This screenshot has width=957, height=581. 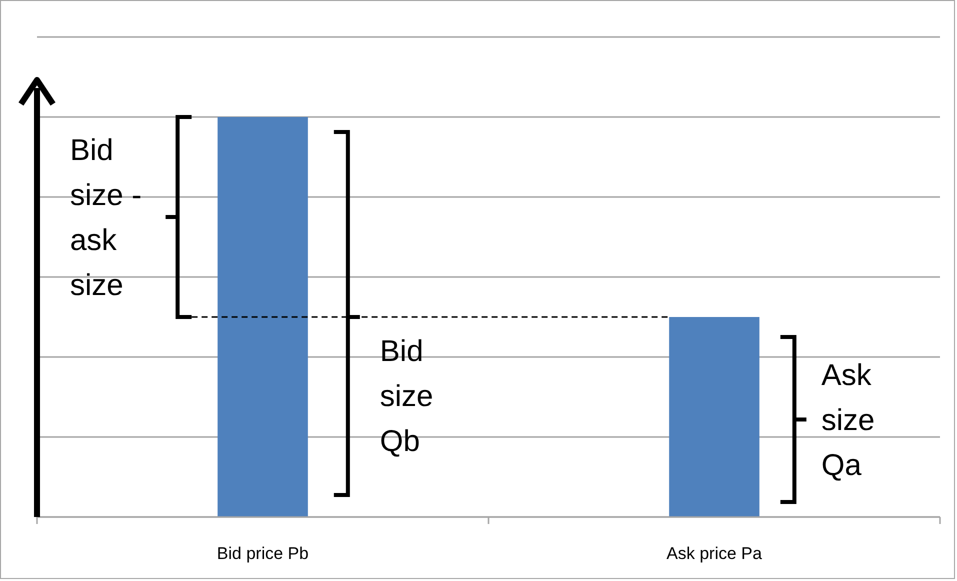 What do you see at coordinates (848, 420) in the screenshot?
I see `annotation: Ask size Qa` at bounding box center [848, 420].